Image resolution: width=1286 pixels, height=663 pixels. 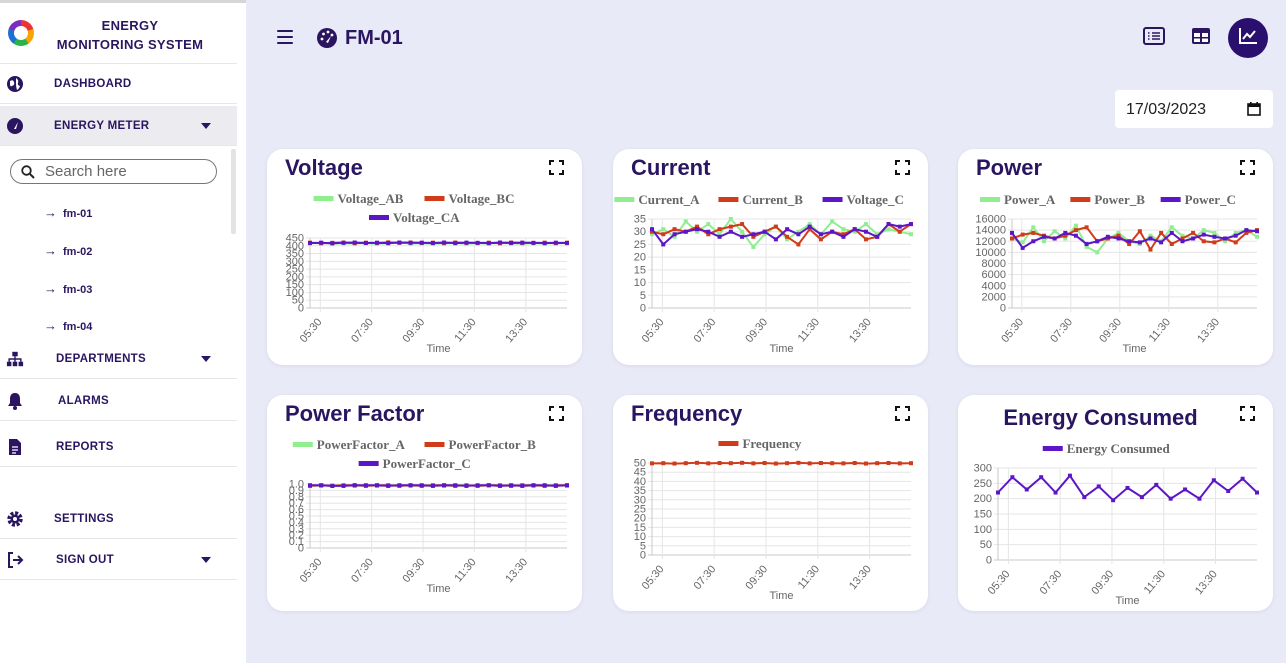 What do you see at coordinates (118, 560) in the screenshot?
I see `nav-sign-out: SIGN OUT` at bounding box center [118, 560].